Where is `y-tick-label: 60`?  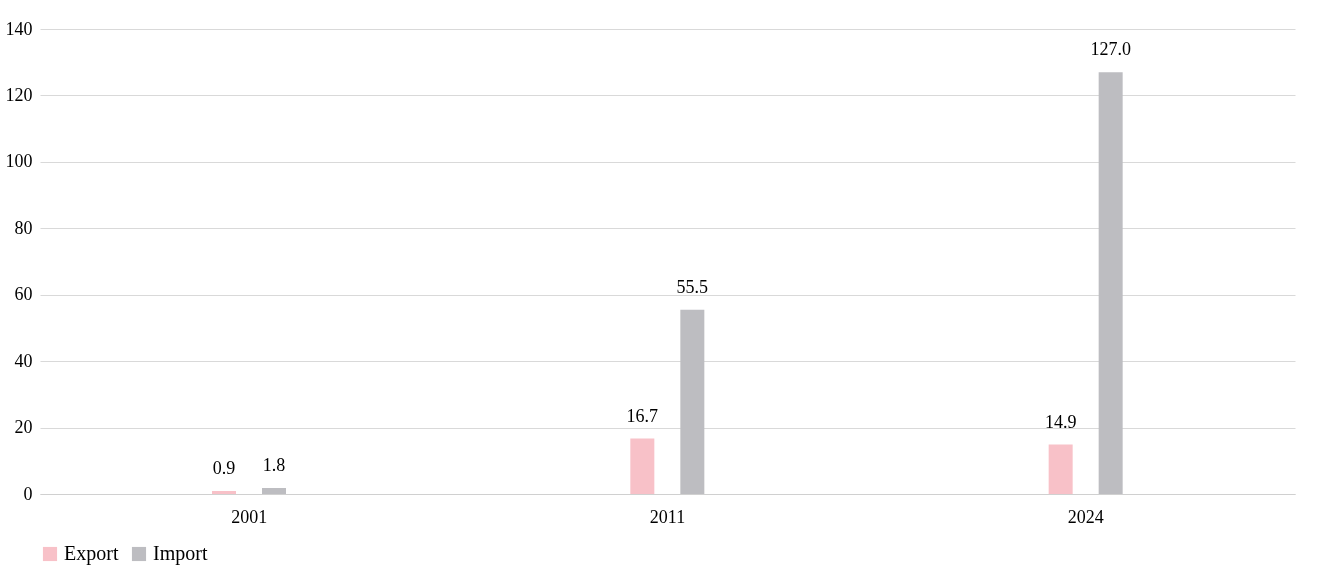 y-tick-label: 60 is located at coordinates (23, 294).